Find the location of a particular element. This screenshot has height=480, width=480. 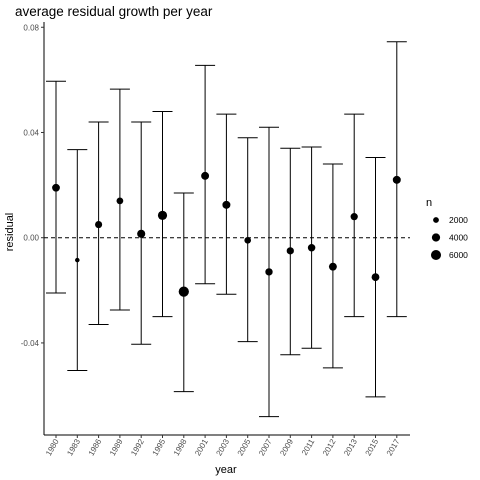

legend-label: 2000 is located at coordinates (458, 220).